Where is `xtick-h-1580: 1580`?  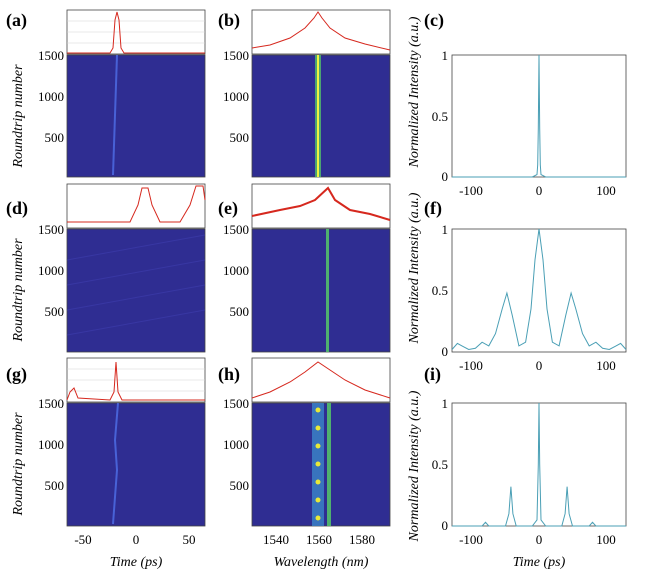 xtick-h-1580: 1580 is located at coordinates (362, 539).